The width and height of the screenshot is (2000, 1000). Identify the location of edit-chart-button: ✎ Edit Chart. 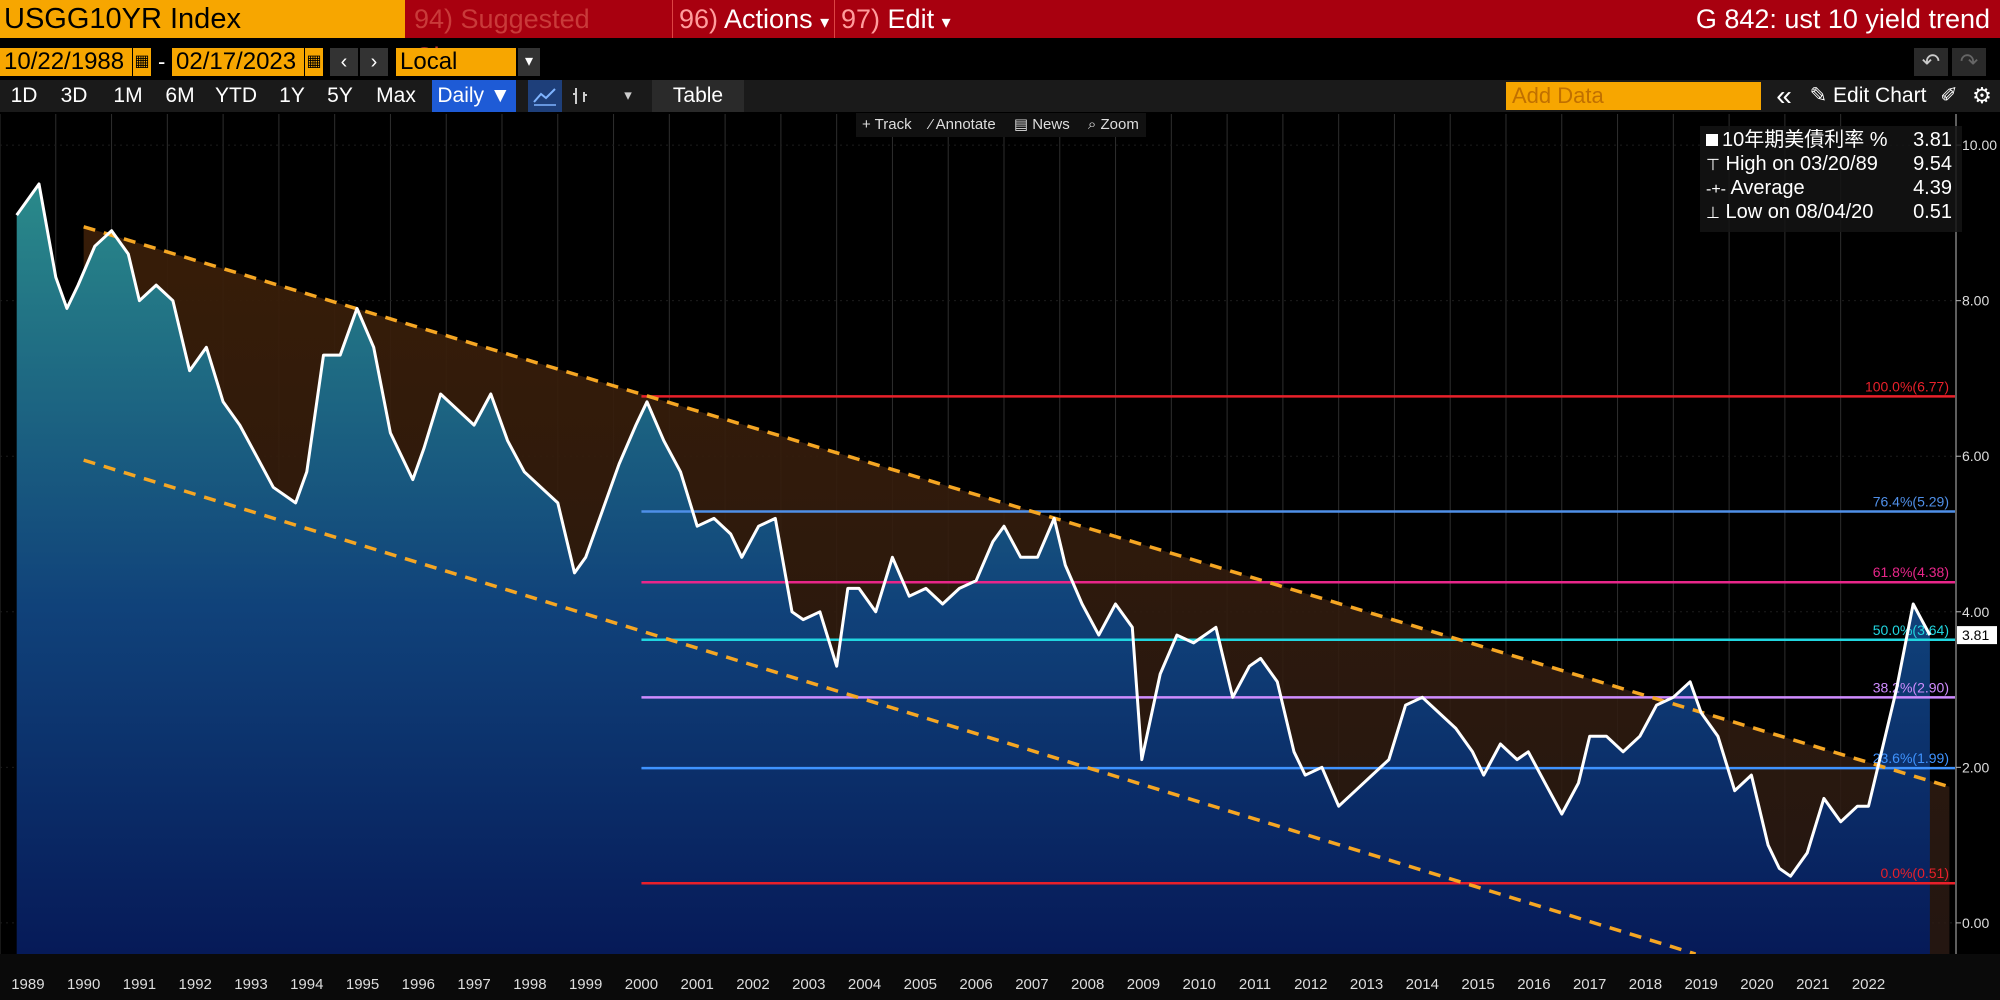
(1868, 96).